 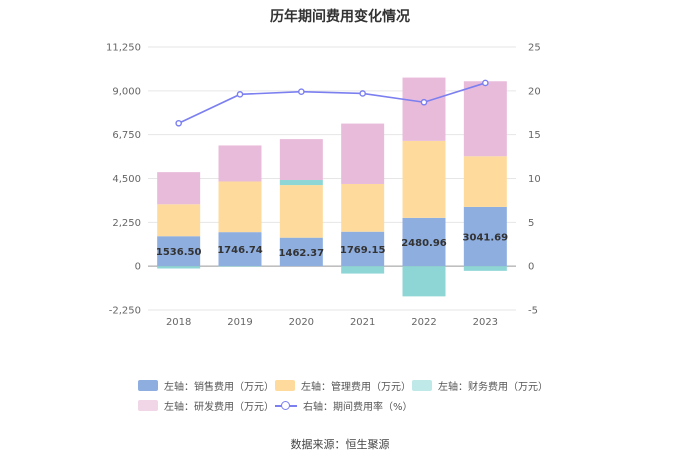 I want to click on right-axis-tick: 5, so click(x=531, y=223).